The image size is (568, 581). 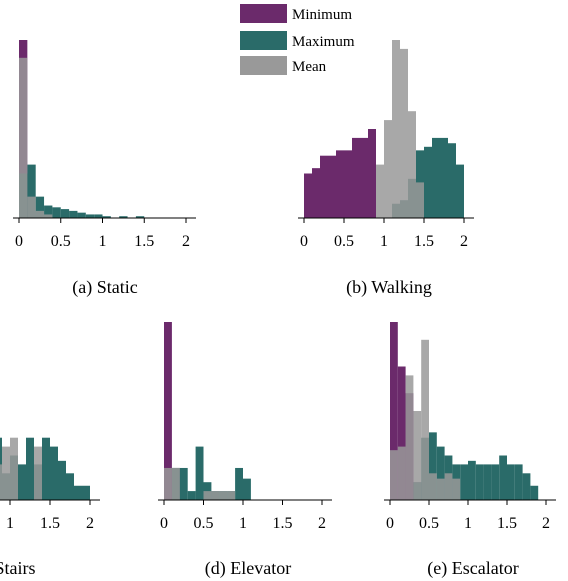 I want to click on panel-caption: (e) Escalator, so click(x=472, y=568).